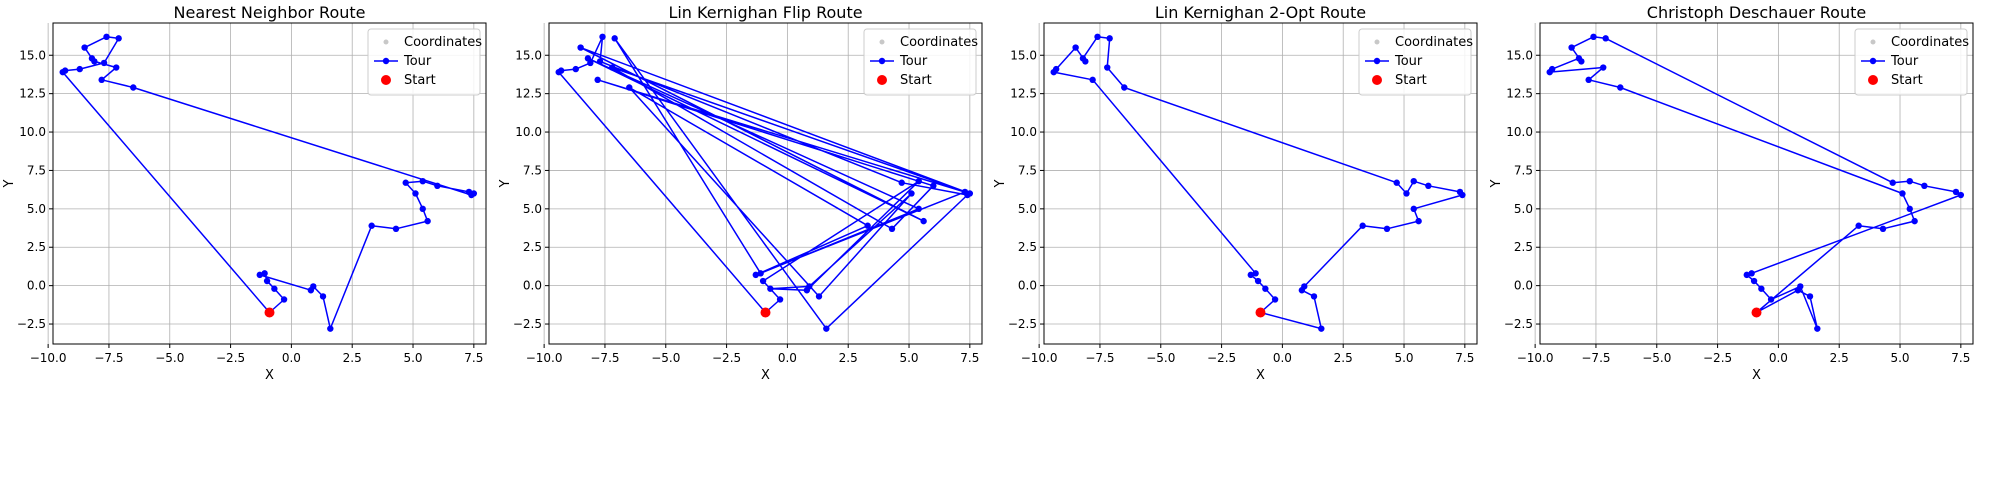  What do you see at coordinates (726, 358) in the screenshot?
I see `x-tick-label: −2.5` at bounding box center [726, 358].